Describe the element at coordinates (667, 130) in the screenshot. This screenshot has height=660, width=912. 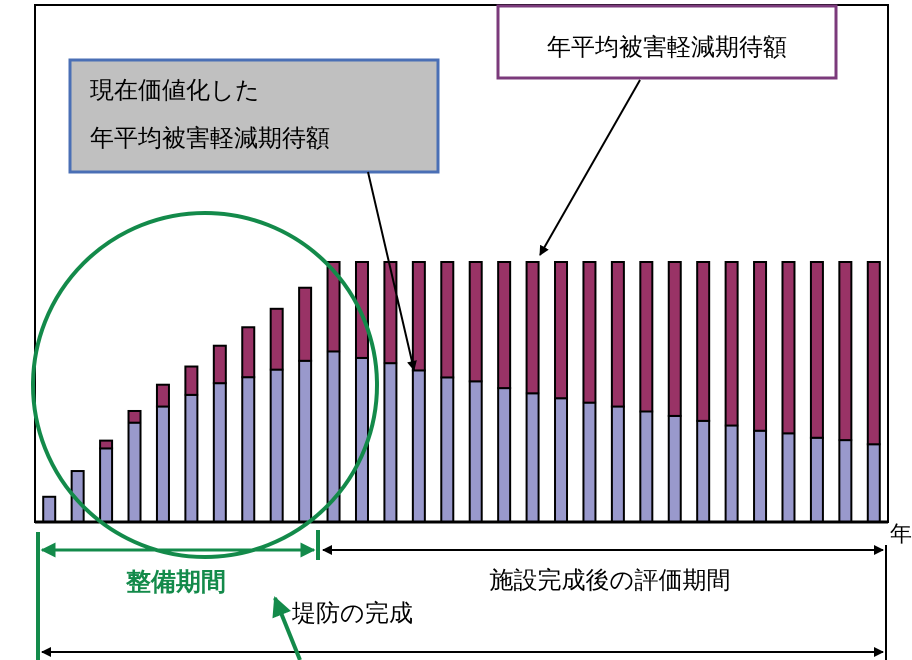
I see `callout-series: 年平均被害軽減期待額` at that location.